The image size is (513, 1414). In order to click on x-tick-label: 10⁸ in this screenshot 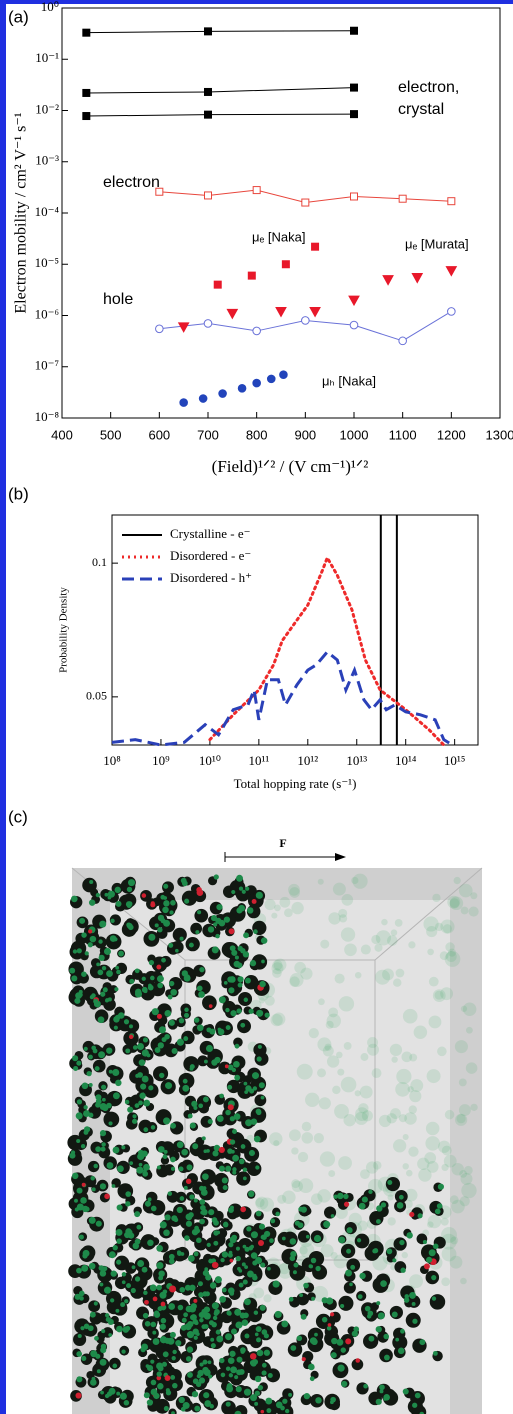, I will do `click(112, 760)`.